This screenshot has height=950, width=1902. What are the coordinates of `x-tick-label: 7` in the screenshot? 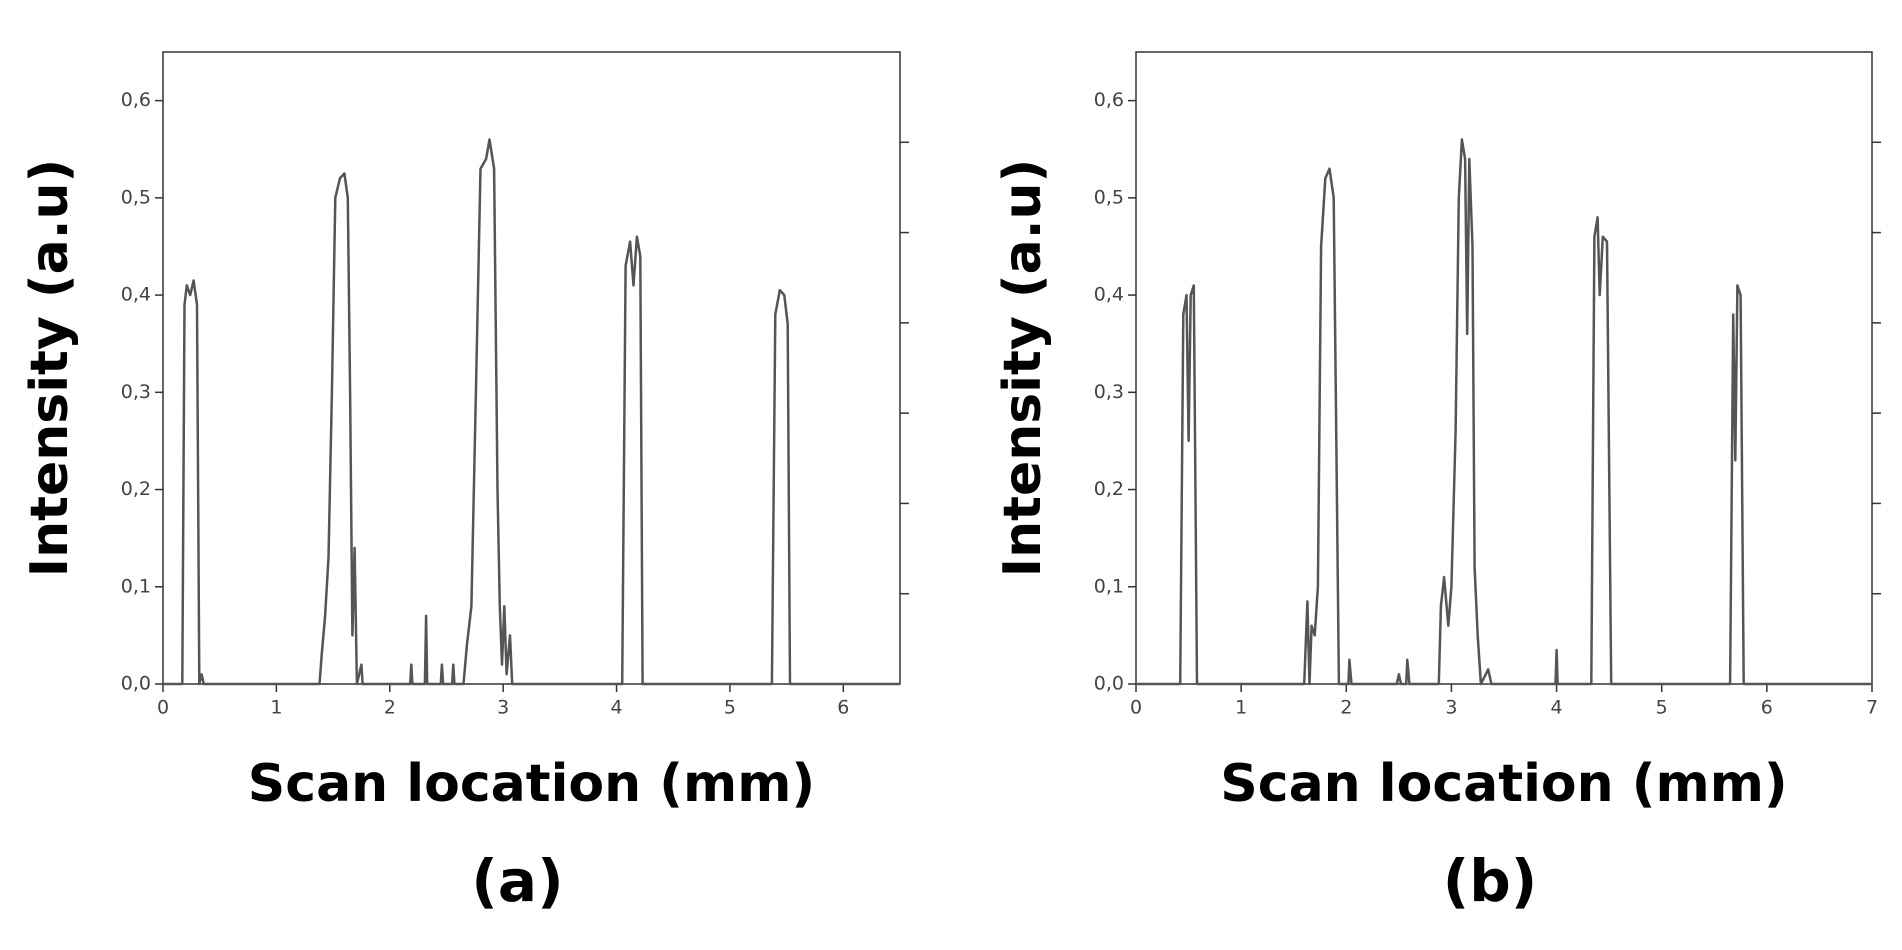 It's located at (1872, 708).